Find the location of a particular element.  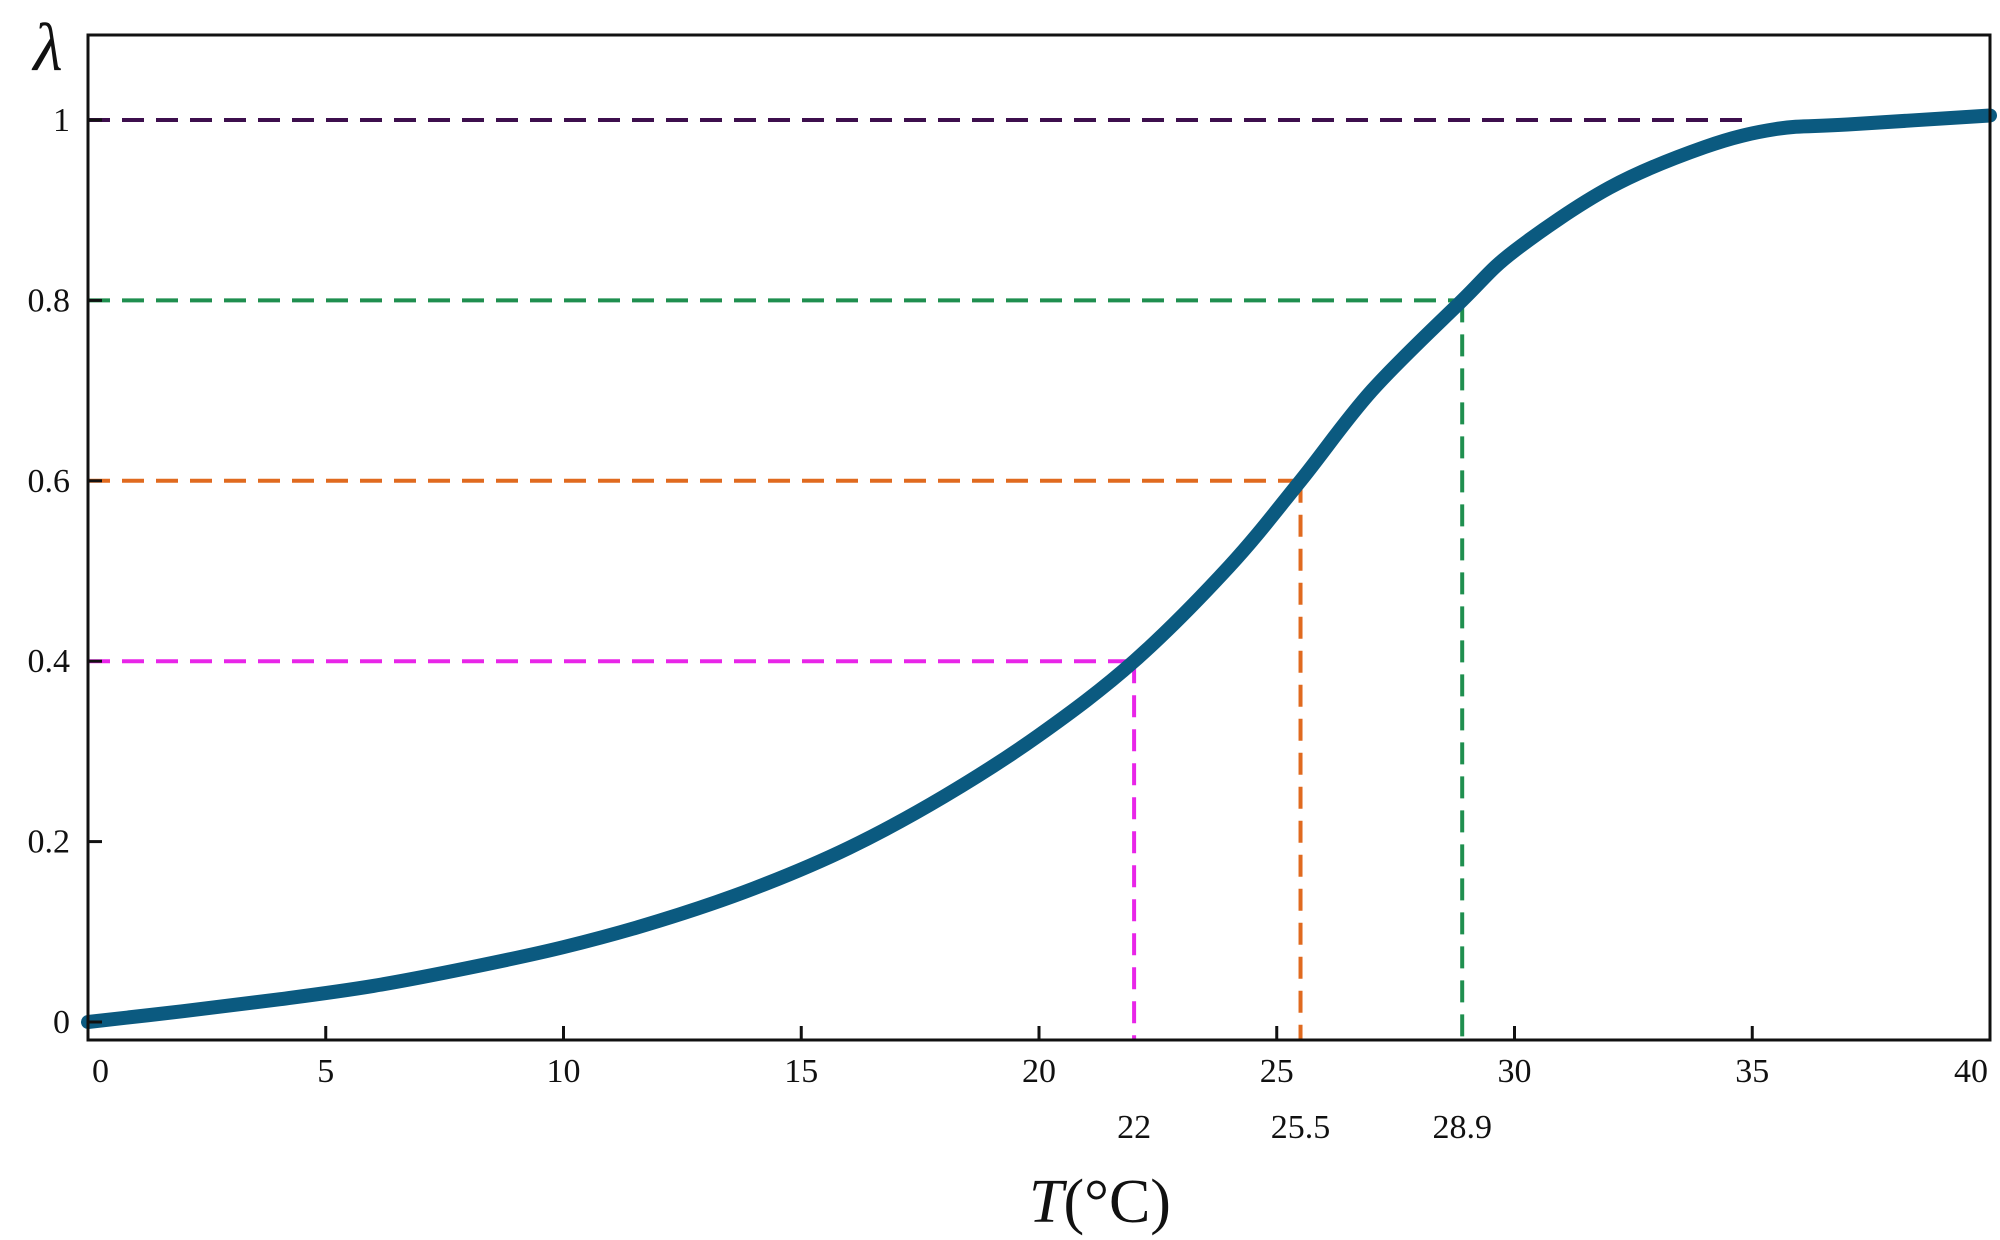

x-axis-label-unit: (°C) is located at coordinates (1117, 1202).